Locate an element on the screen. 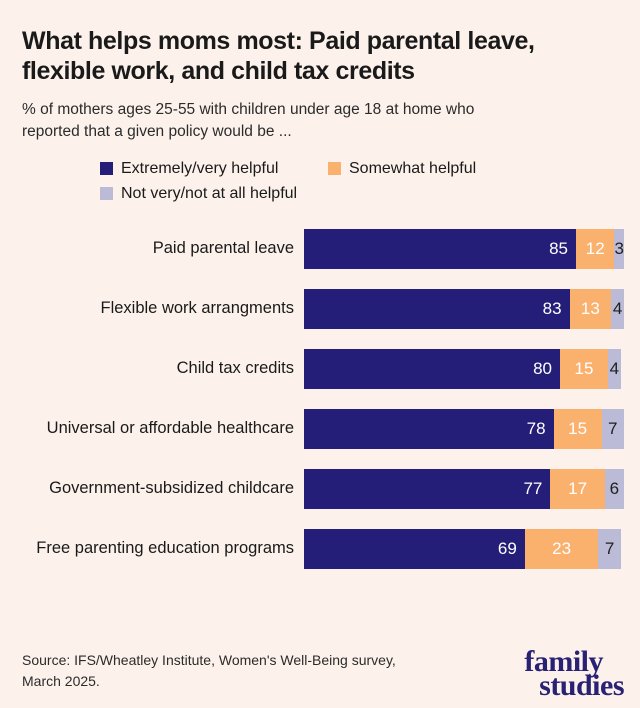 This screenshot has height=708, width=640. stacked-bar: 80 15 4 is located at coordinates (462, 368).